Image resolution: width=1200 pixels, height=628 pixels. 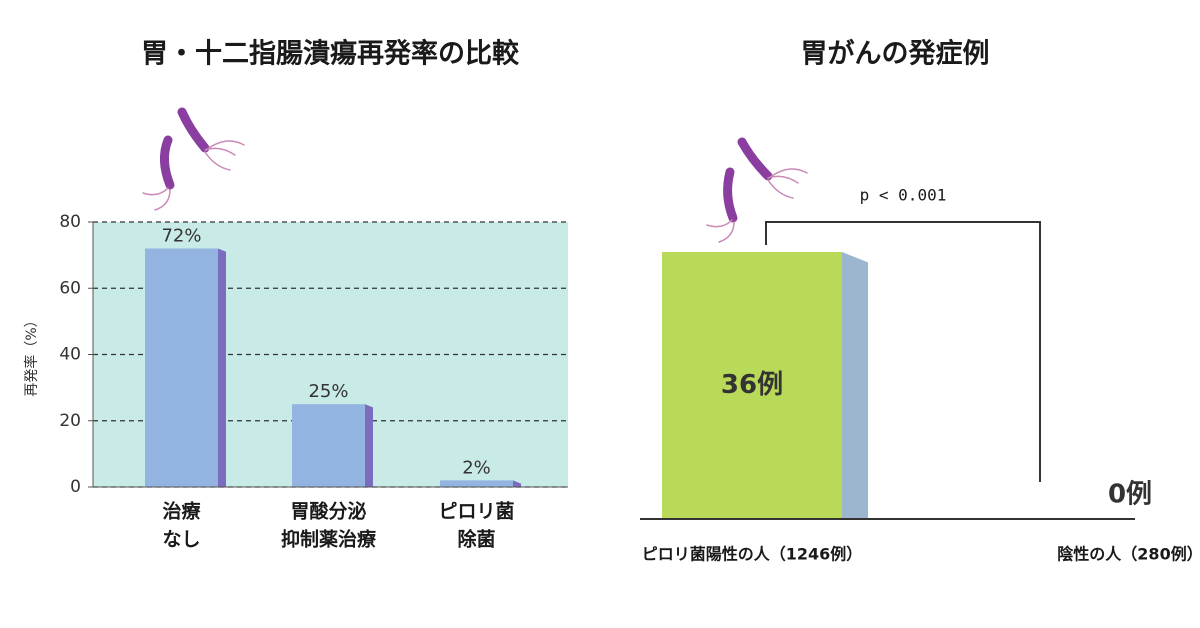 I want to click on data-label: 2%, so click(x=476, y=467).